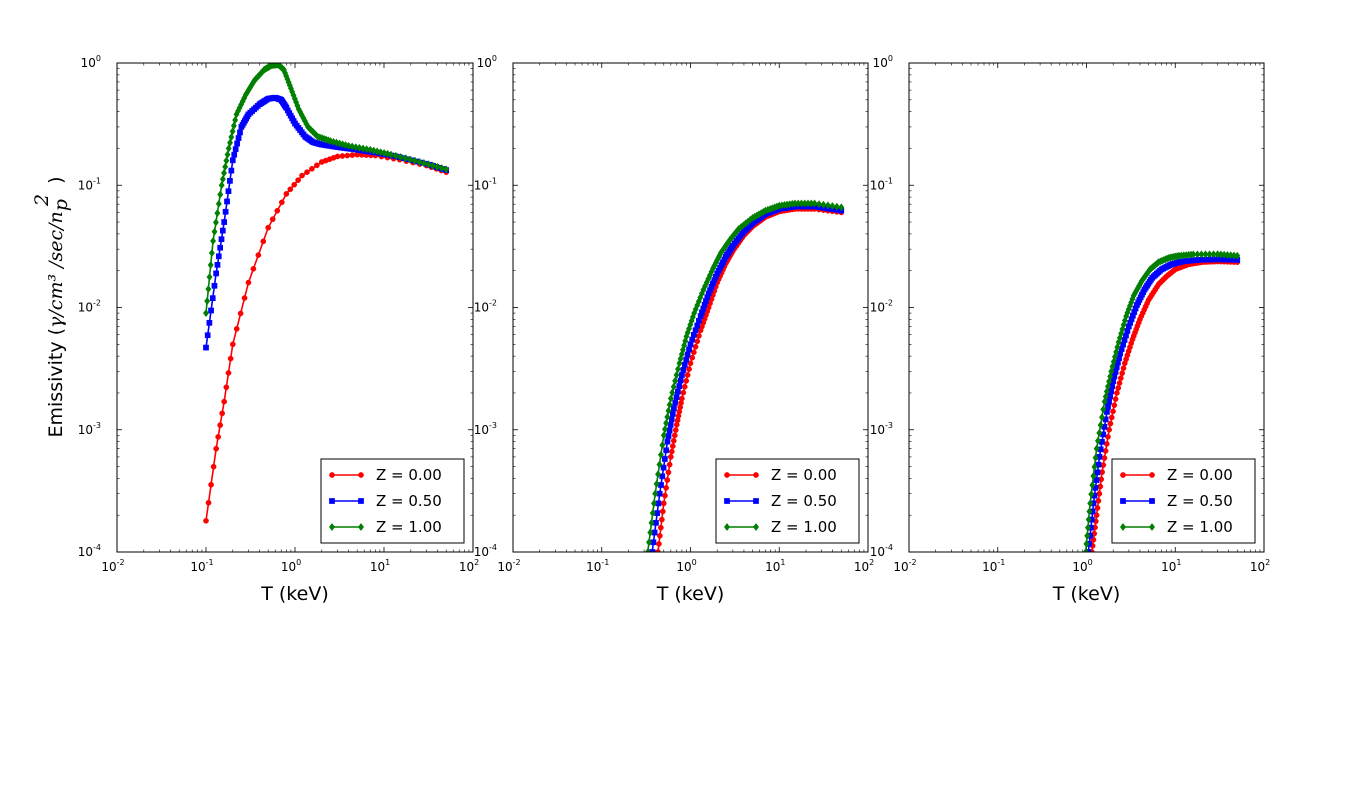 The height and width of the screenshot is (812, 1355). I want to click on x-tick-exponent: 0, so click(694, 562).